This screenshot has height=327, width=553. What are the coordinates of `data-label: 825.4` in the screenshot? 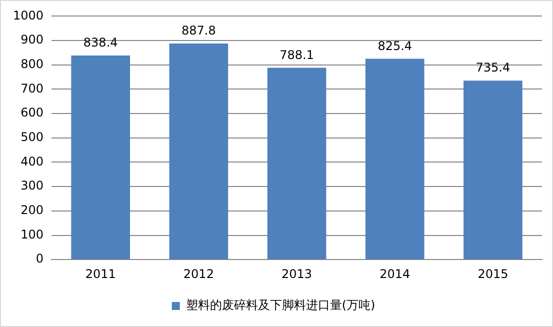 It's located at (395, 45).